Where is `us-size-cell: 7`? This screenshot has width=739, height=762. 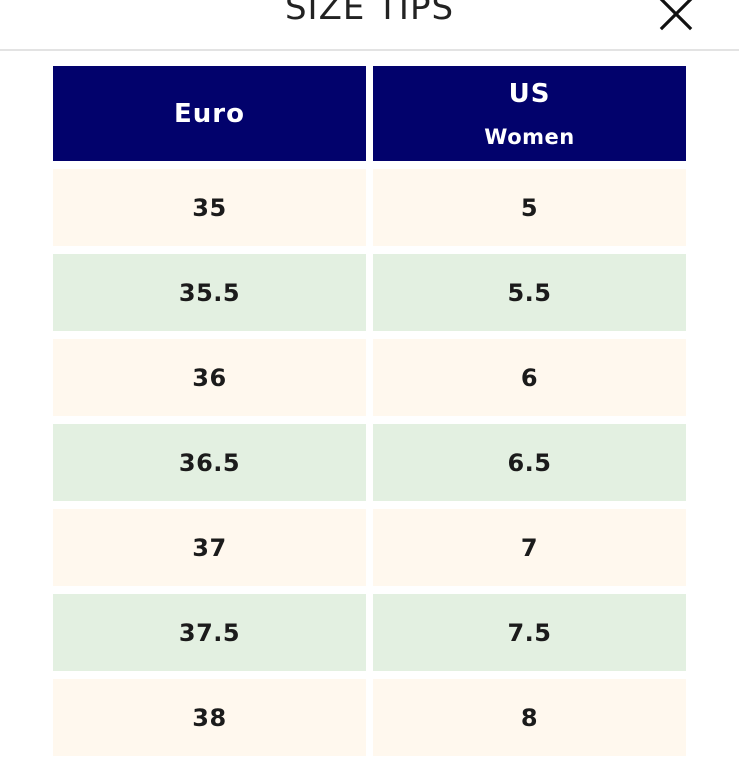
us-size-cell: 7 is located at coordinates (529, 547).